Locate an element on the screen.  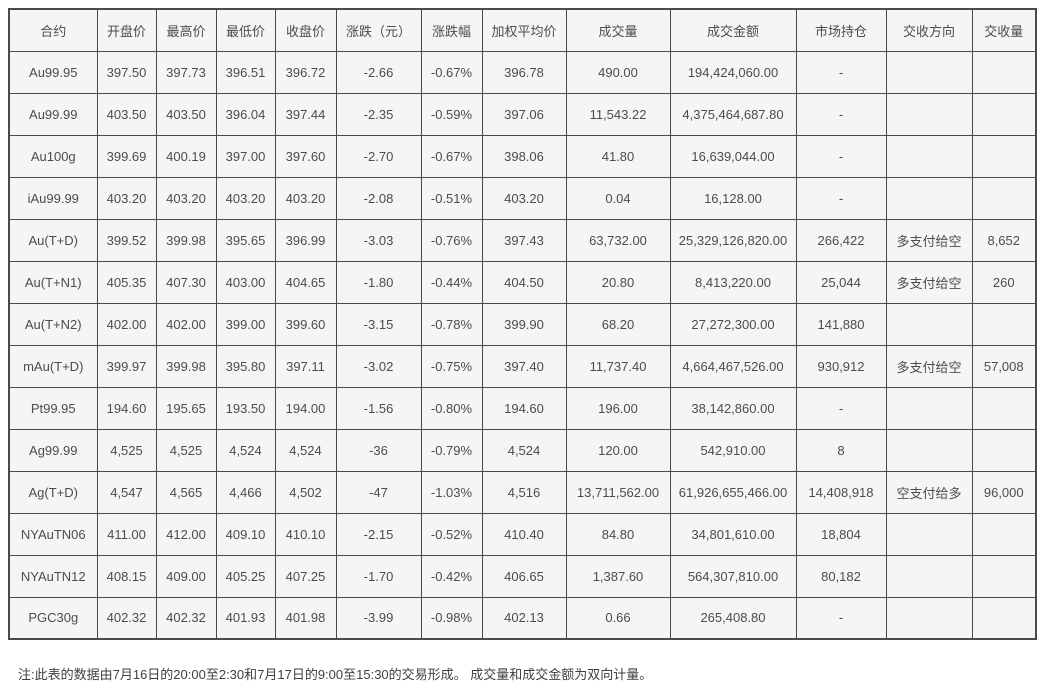
table-cell: 399.90 is located at coordinates (524, 324).